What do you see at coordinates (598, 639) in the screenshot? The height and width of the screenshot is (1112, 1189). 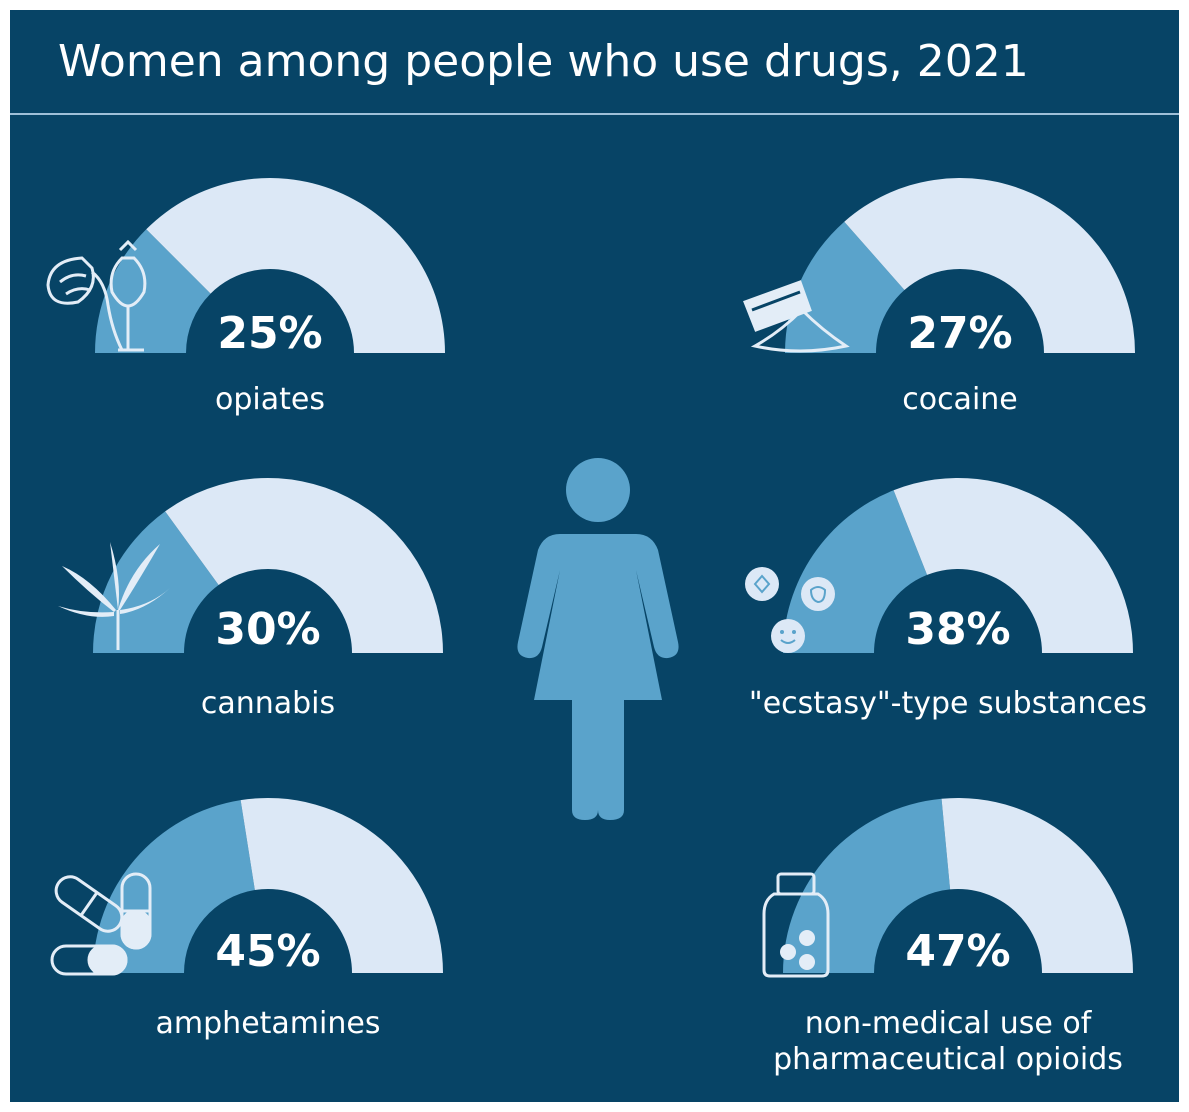 I see `woman-icon` at bounding box center [598, 639].